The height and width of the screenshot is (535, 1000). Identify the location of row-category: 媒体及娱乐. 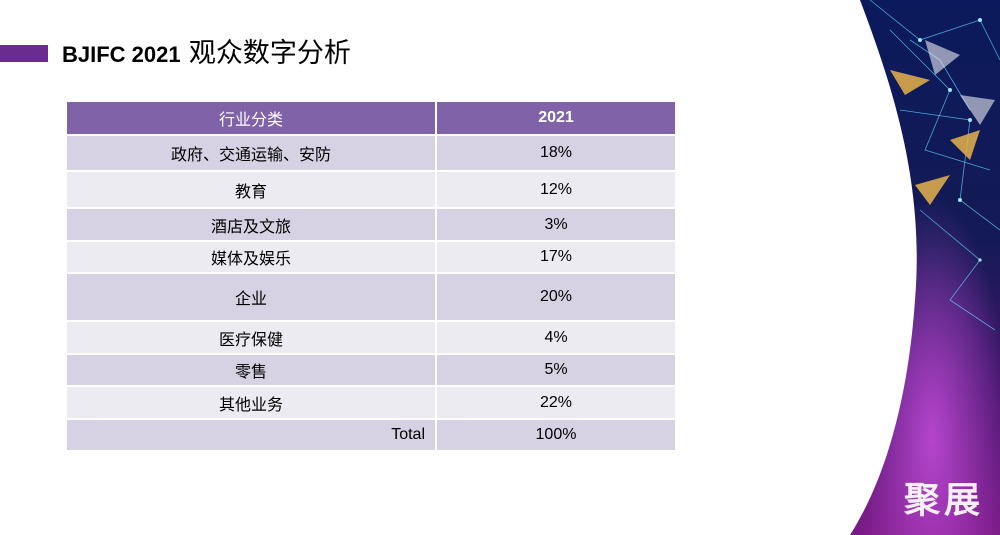
(252, 258).